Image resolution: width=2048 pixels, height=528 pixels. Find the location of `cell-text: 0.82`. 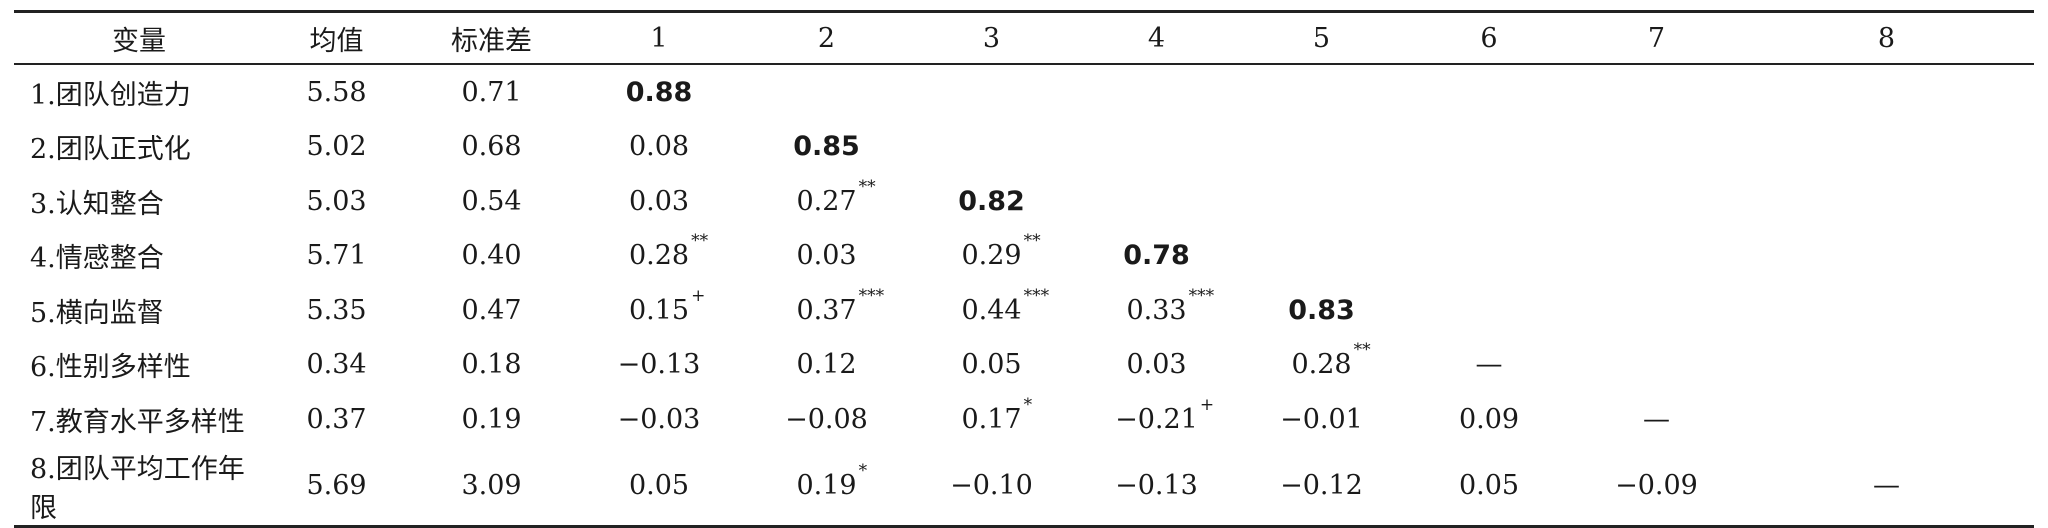

cell-text: 0.82 is located at coordinates (991, 201).